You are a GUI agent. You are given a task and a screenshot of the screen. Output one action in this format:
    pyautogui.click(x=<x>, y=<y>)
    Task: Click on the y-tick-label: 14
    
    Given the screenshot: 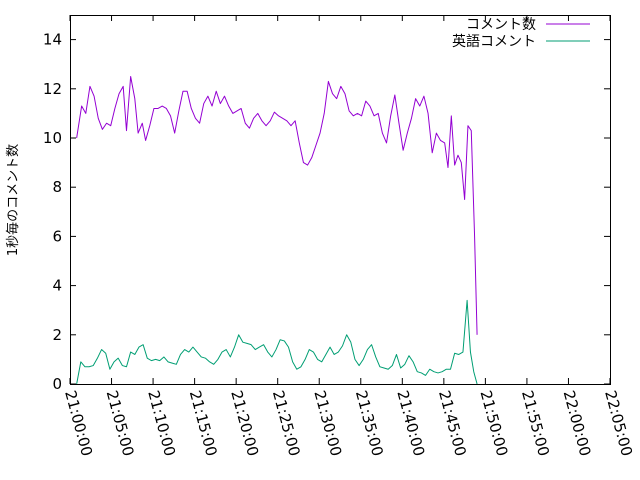 What is the action you would take?
    pyautogui.click(x=52, y=40)
    